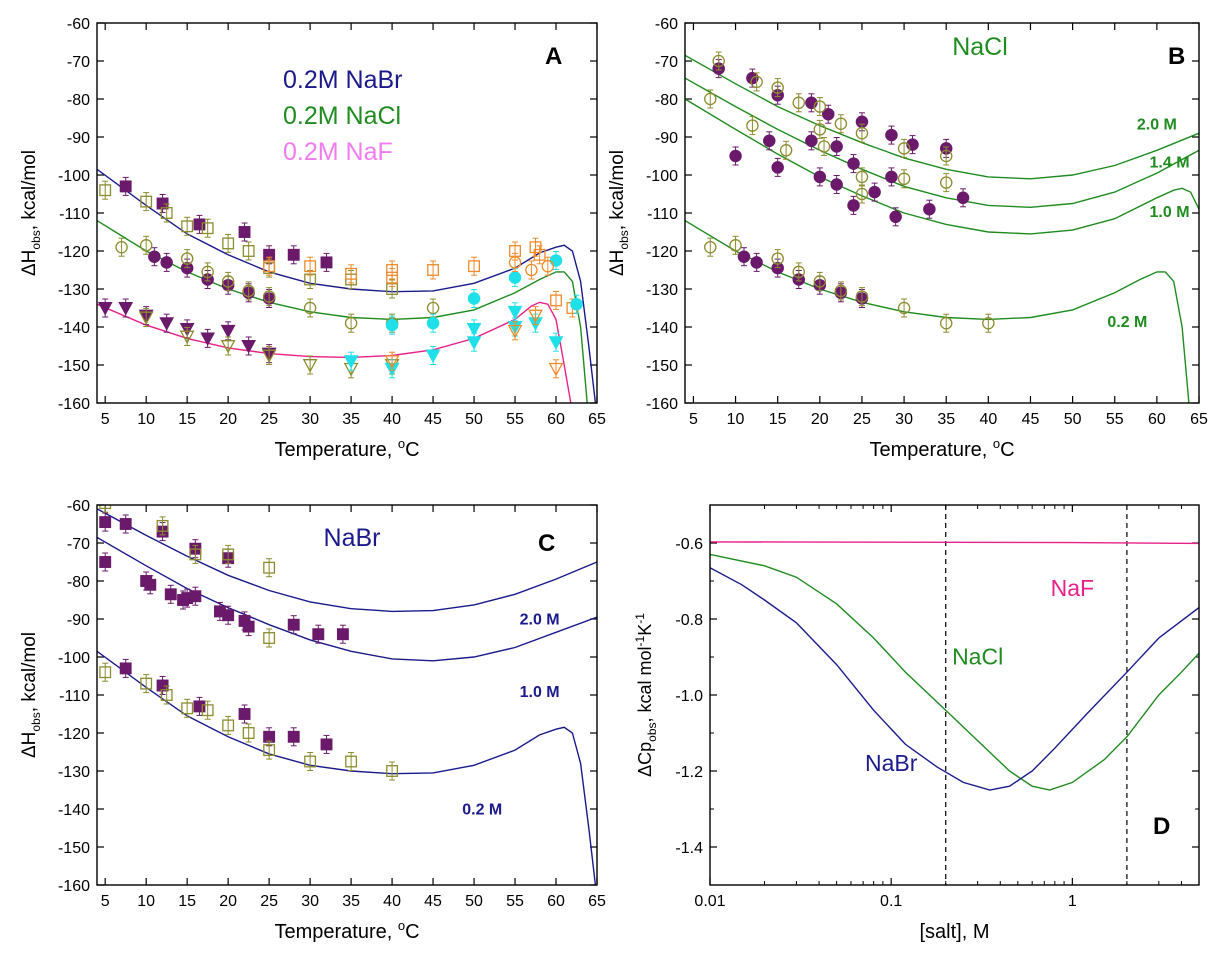 The height and width of the screenshot is (959, 1210). Describe the element at coordinates (433, 901) in the screenshot. I see `x-tick-label: 45` at that location.